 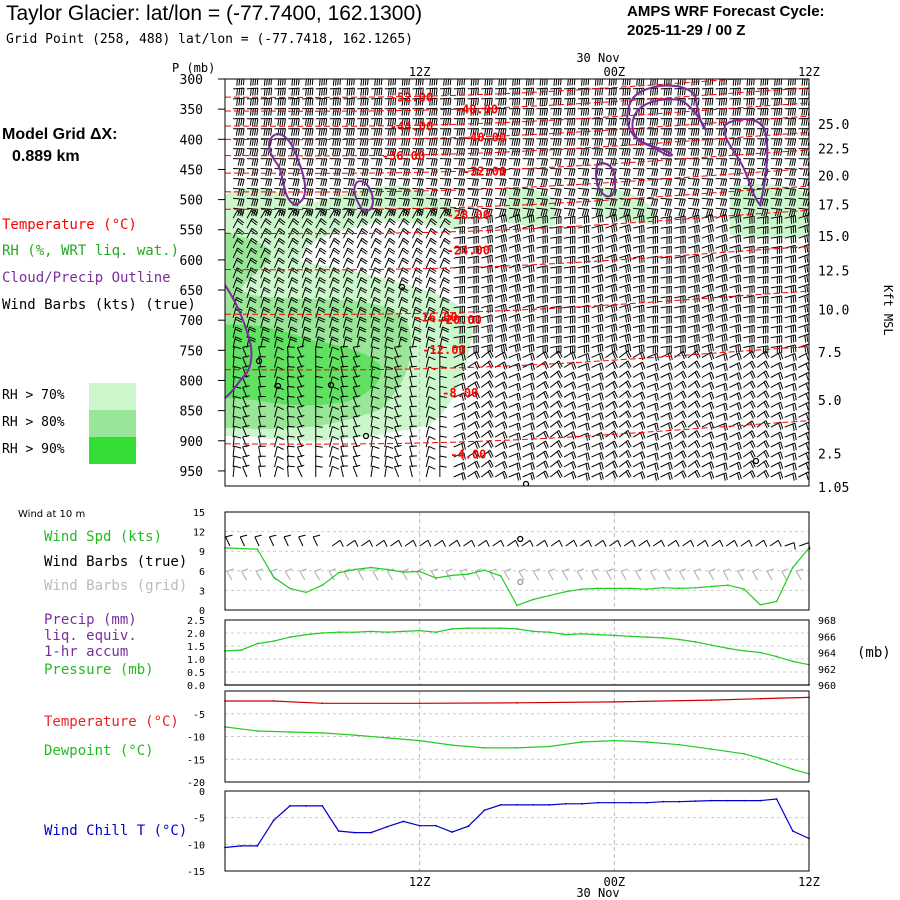 What do you see at coordinates (289, 637) in the screenshot?
I see `pressure-line-point` at bounding box center [289, 637].